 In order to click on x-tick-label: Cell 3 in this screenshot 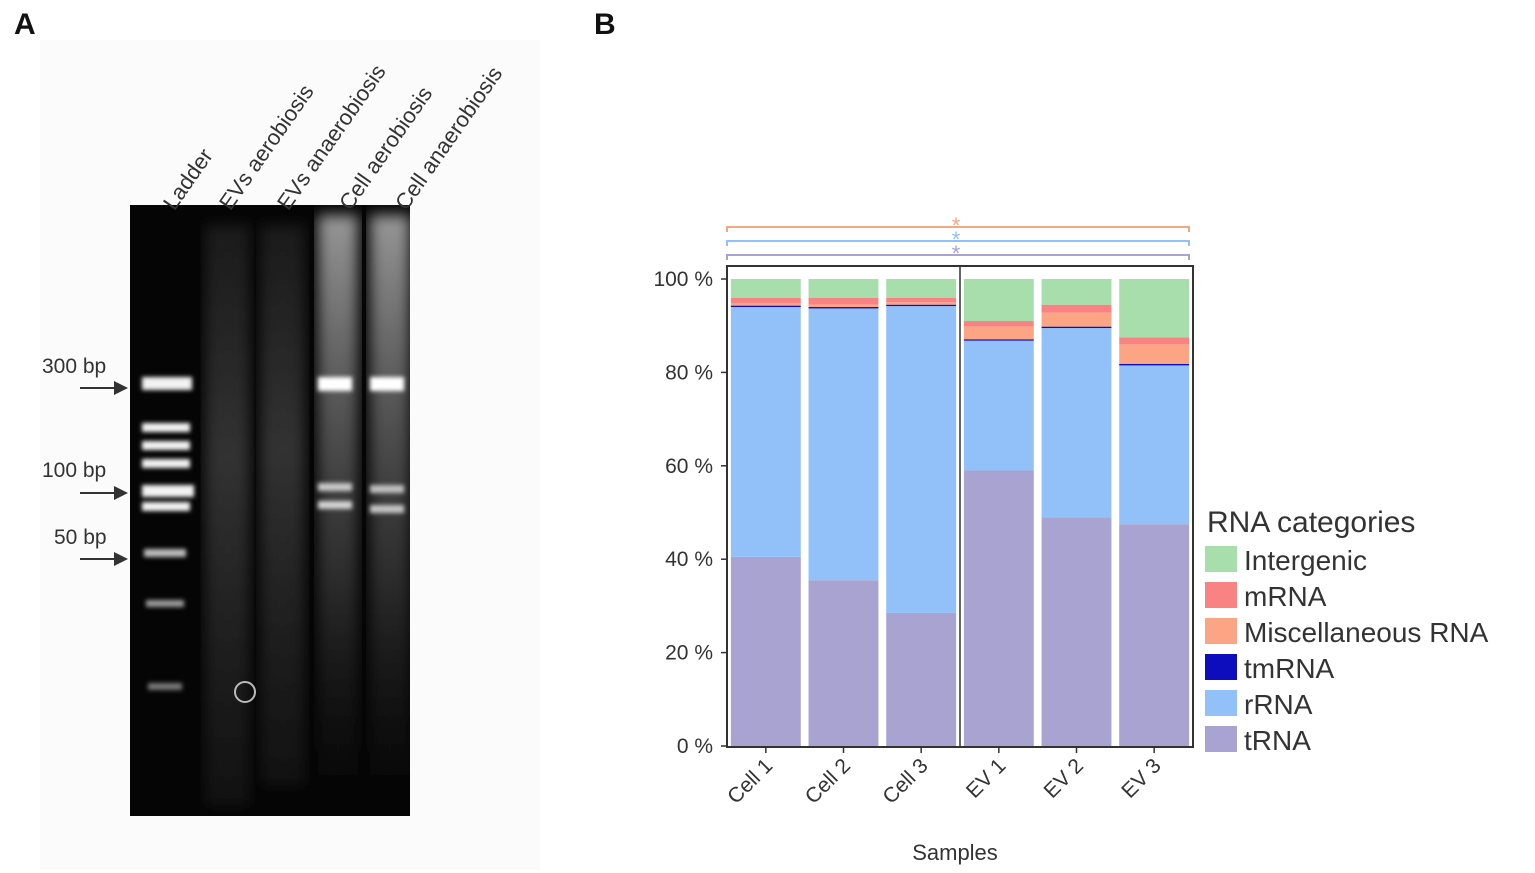, I will do `click(905, 781)`.